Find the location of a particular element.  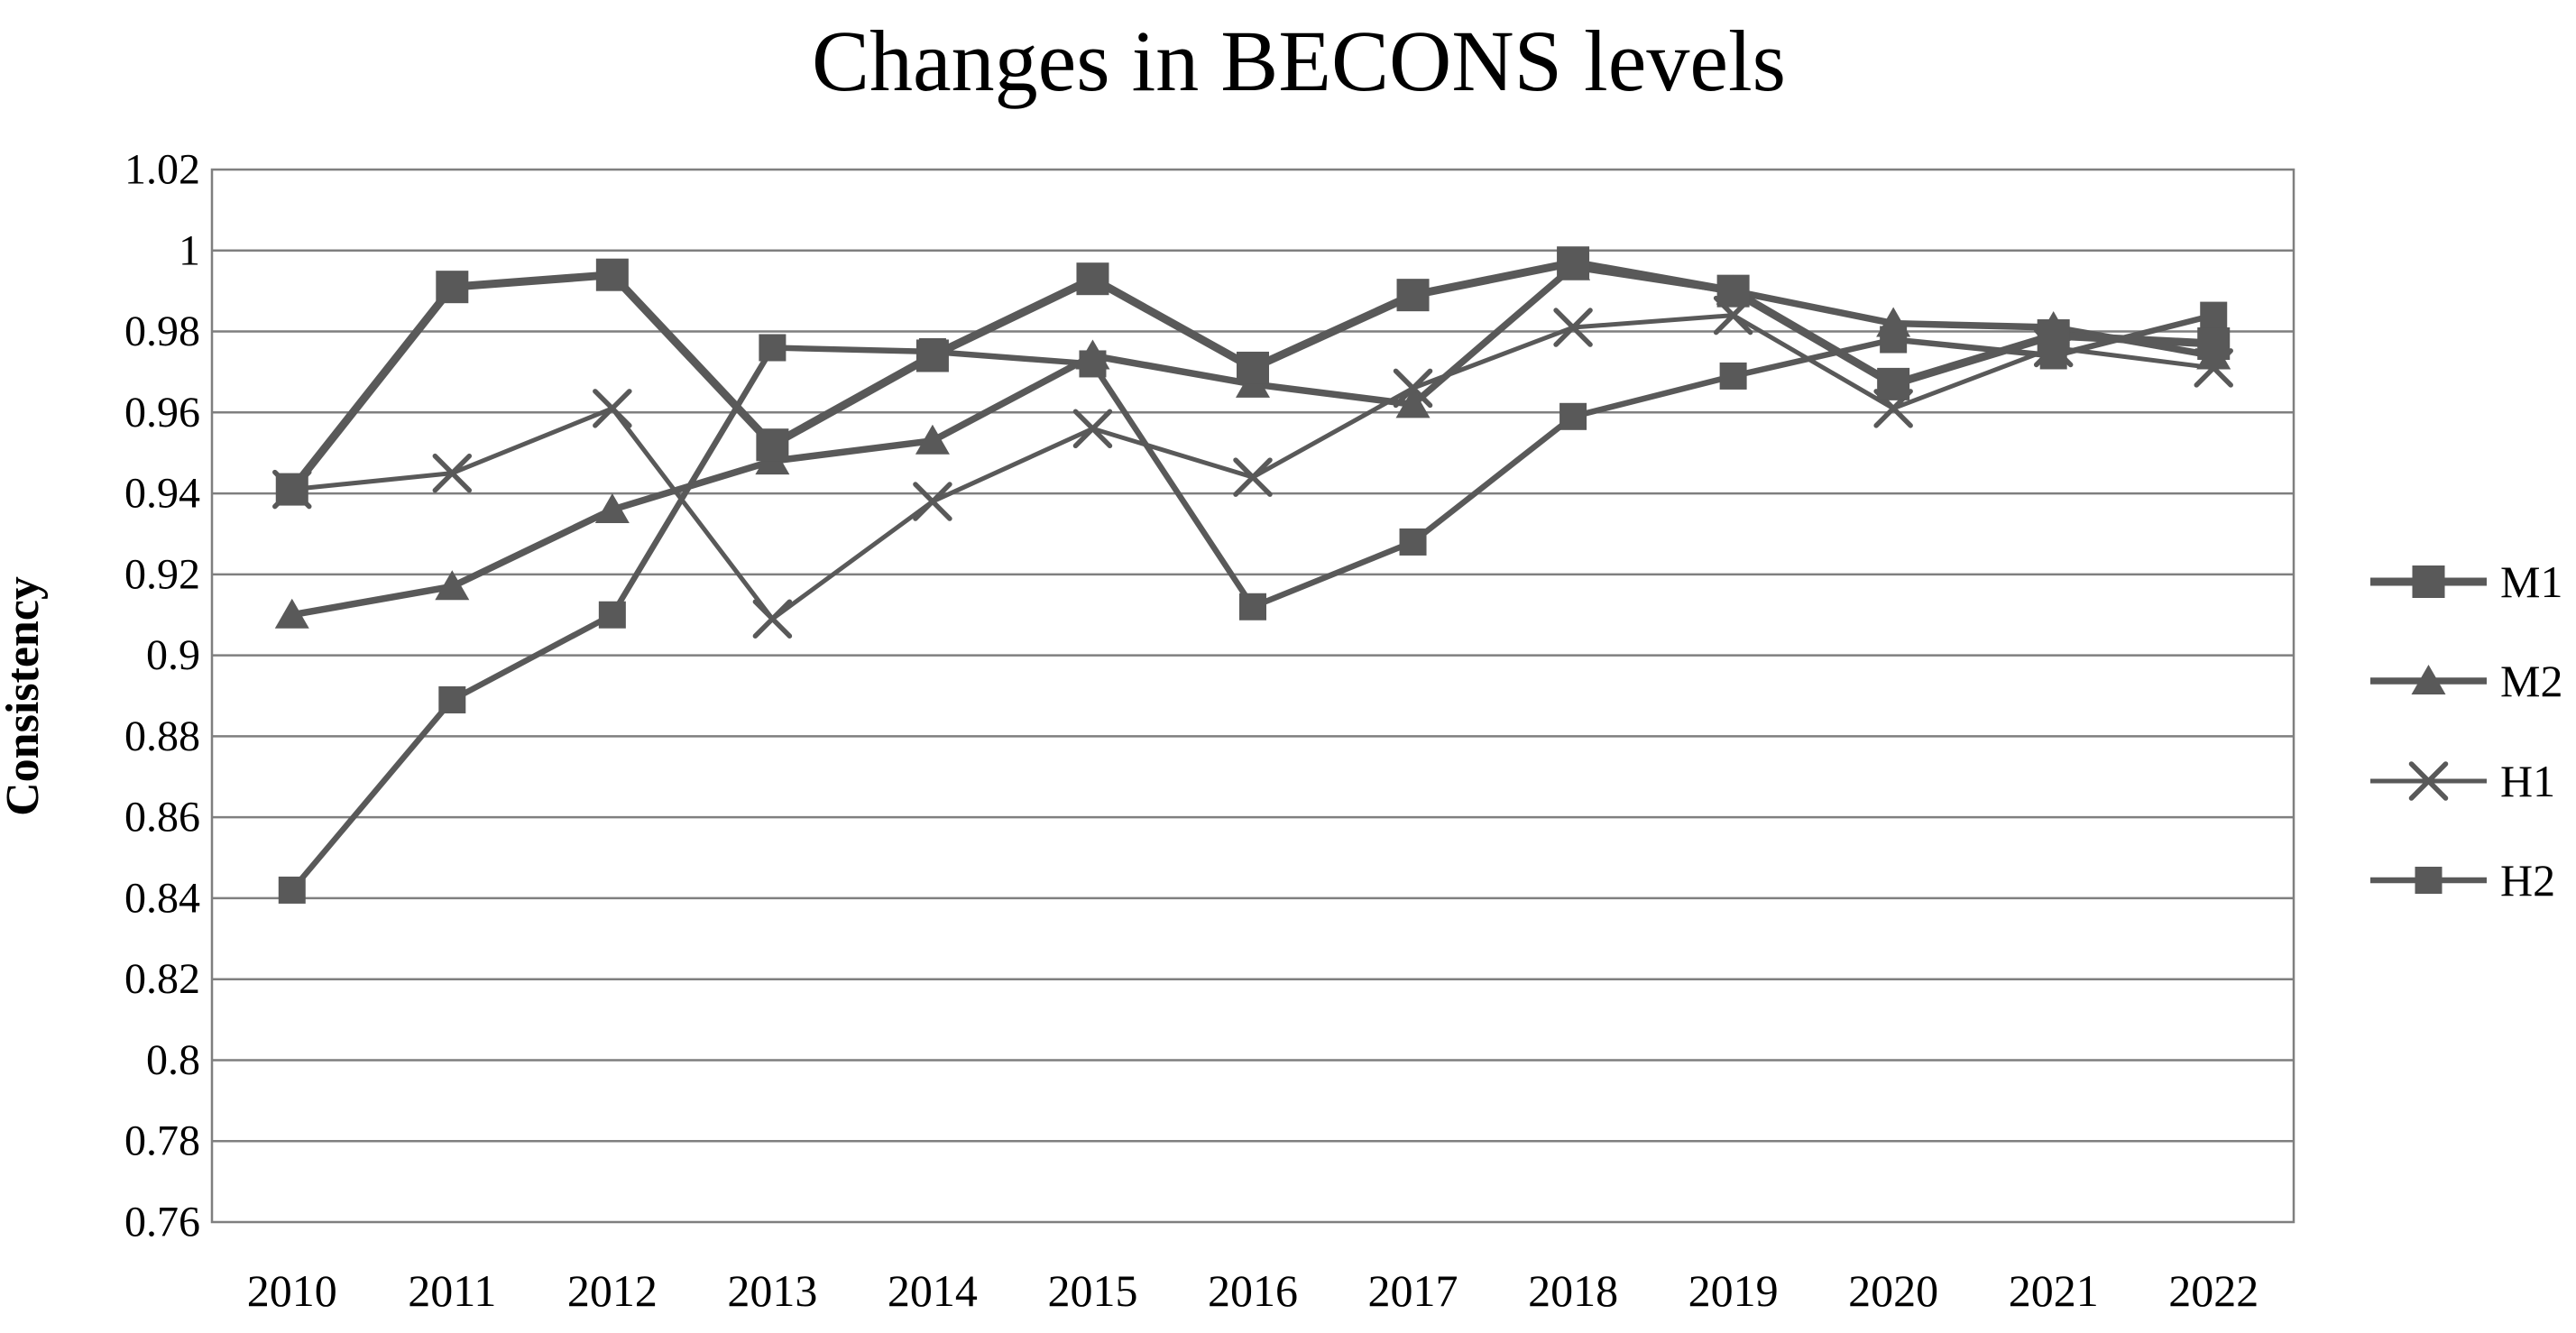

x-tick-label: 2017 is located at coordinates (1413, 1290).